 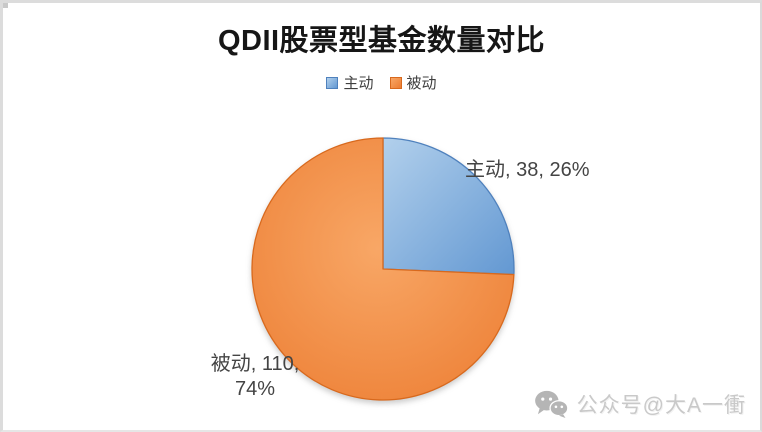 What do you see at coordinates (381, 82) in the screenshot?
I see `legend: 主动 被动` at bounding box center [381, 82].